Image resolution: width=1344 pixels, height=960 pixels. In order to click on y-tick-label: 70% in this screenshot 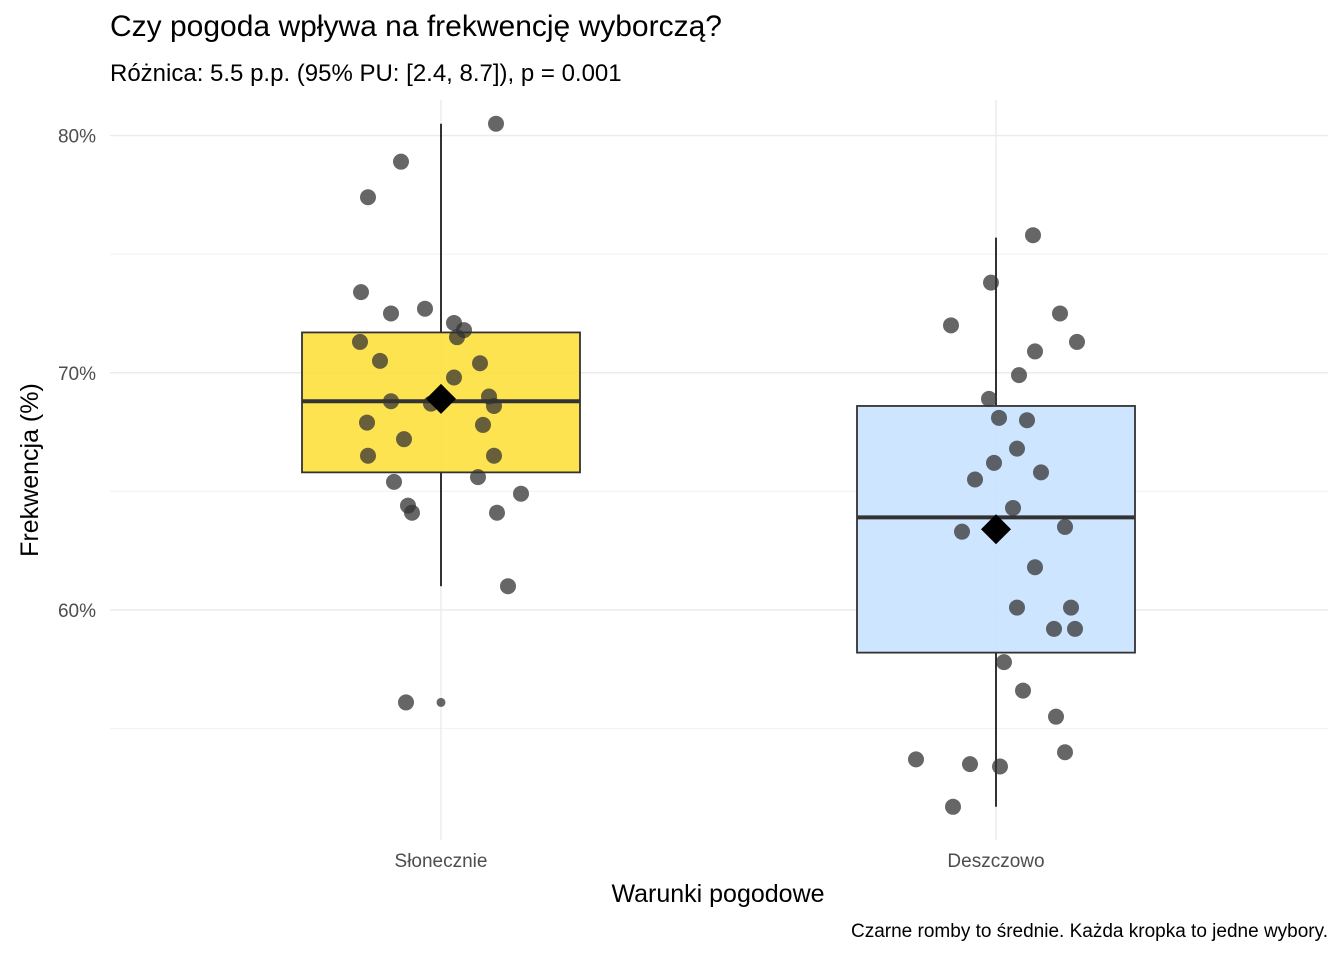, I will do `click(77, 374)`.